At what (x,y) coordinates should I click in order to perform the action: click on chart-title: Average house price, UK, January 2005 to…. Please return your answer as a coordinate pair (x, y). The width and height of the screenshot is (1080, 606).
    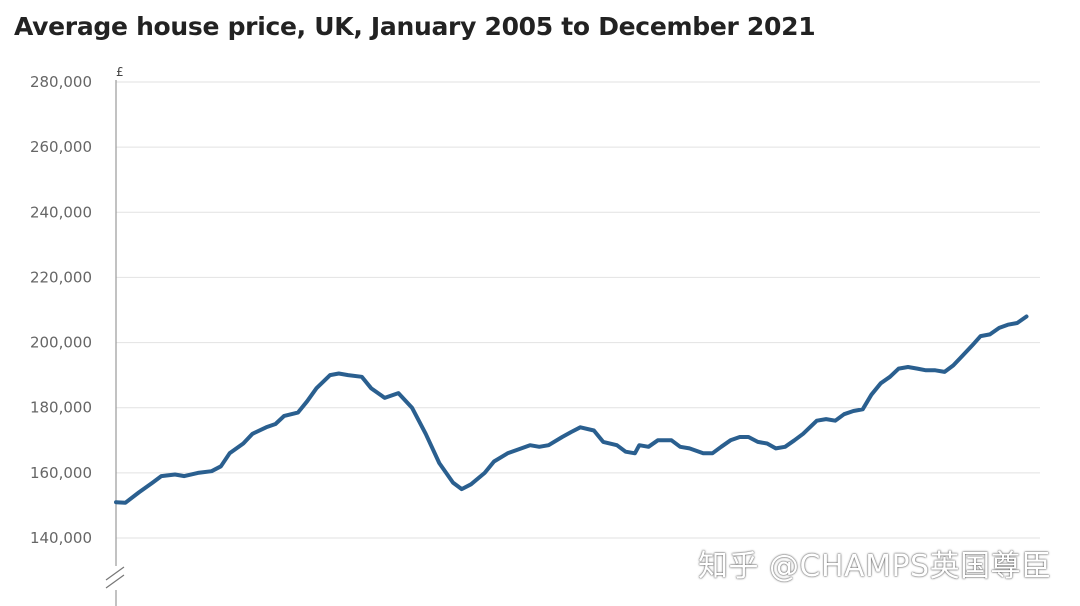
    Looking at the image, I should click on (415, 26).